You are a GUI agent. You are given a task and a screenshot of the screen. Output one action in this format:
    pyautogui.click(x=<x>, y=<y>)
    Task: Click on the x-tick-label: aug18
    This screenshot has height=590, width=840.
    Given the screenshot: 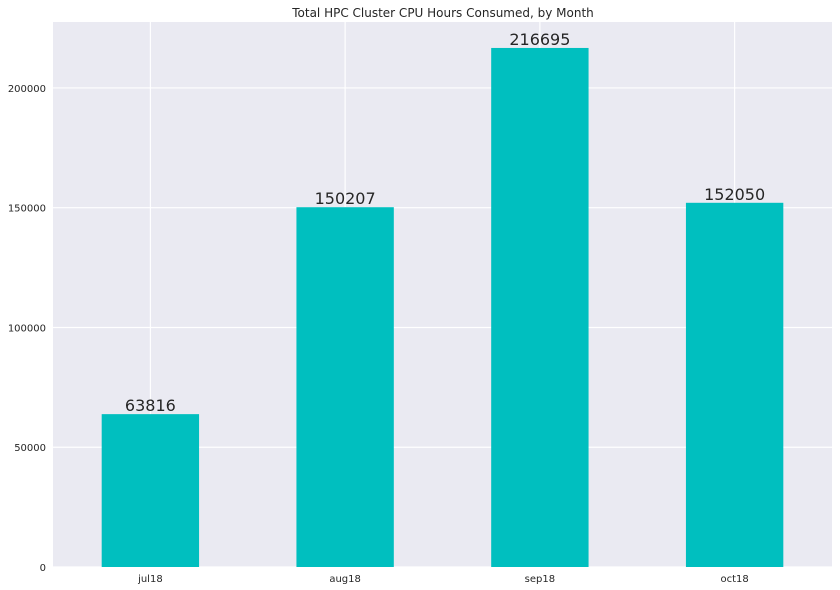 What is the action you would take?
    pyautogui.click(x=345, y=579)
    